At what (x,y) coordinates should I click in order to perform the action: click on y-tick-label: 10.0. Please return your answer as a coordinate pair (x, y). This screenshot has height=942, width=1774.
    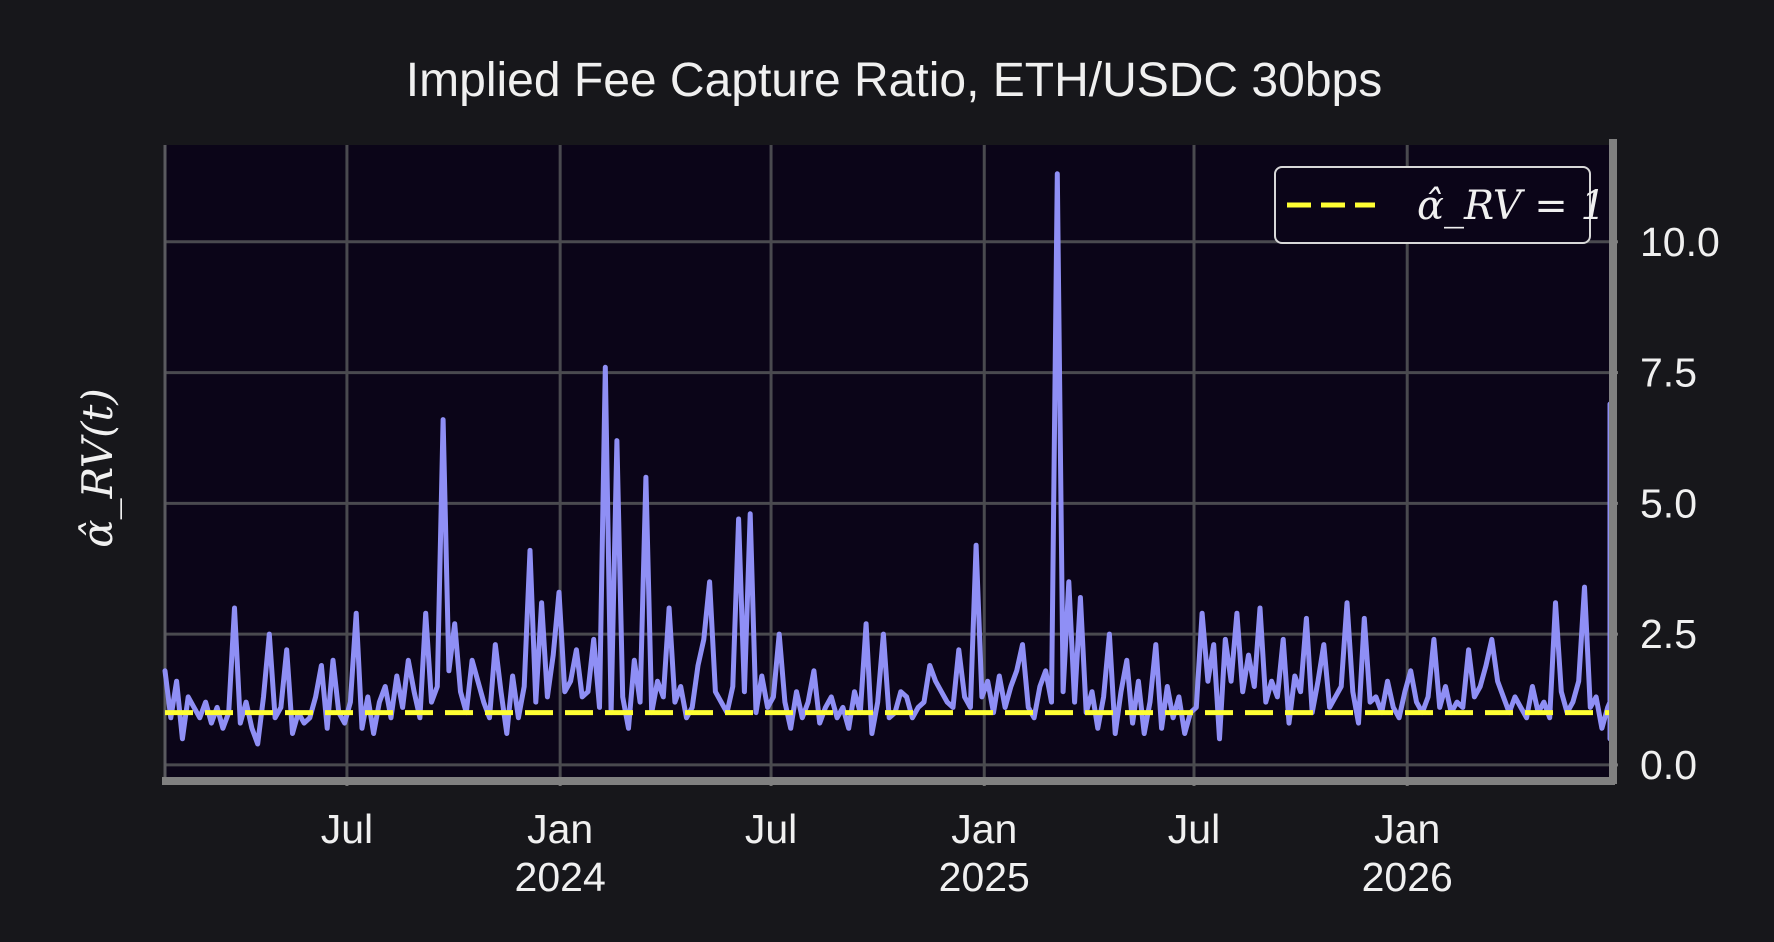
    Looking at the image, I should click on (1680, 242).